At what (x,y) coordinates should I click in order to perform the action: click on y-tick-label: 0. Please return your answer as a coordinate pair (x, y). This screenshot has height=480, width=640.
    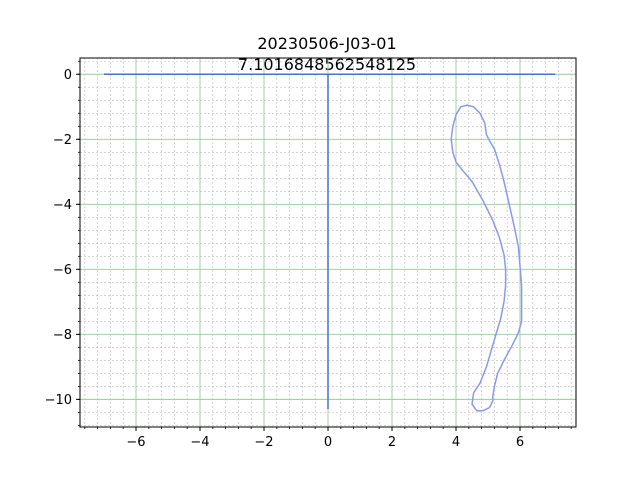
    Looking at the image, I should click on (68, 75).